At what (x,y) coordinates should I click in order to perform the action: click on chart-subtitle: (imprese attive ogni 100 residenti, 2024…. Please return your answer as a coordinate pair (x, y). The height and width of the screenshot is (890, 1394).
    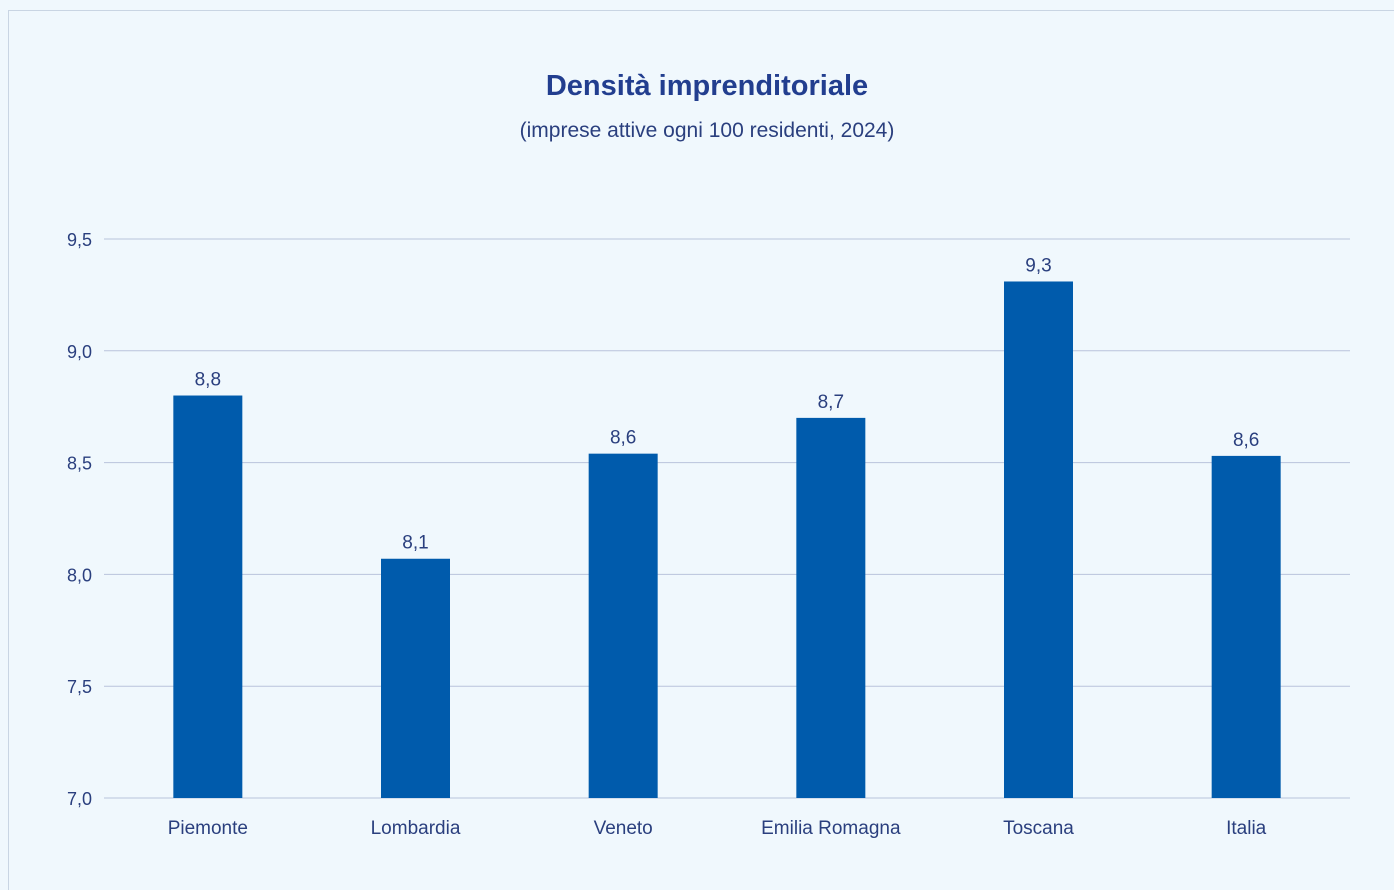
    Looking at the image, I should click on (707, 130).